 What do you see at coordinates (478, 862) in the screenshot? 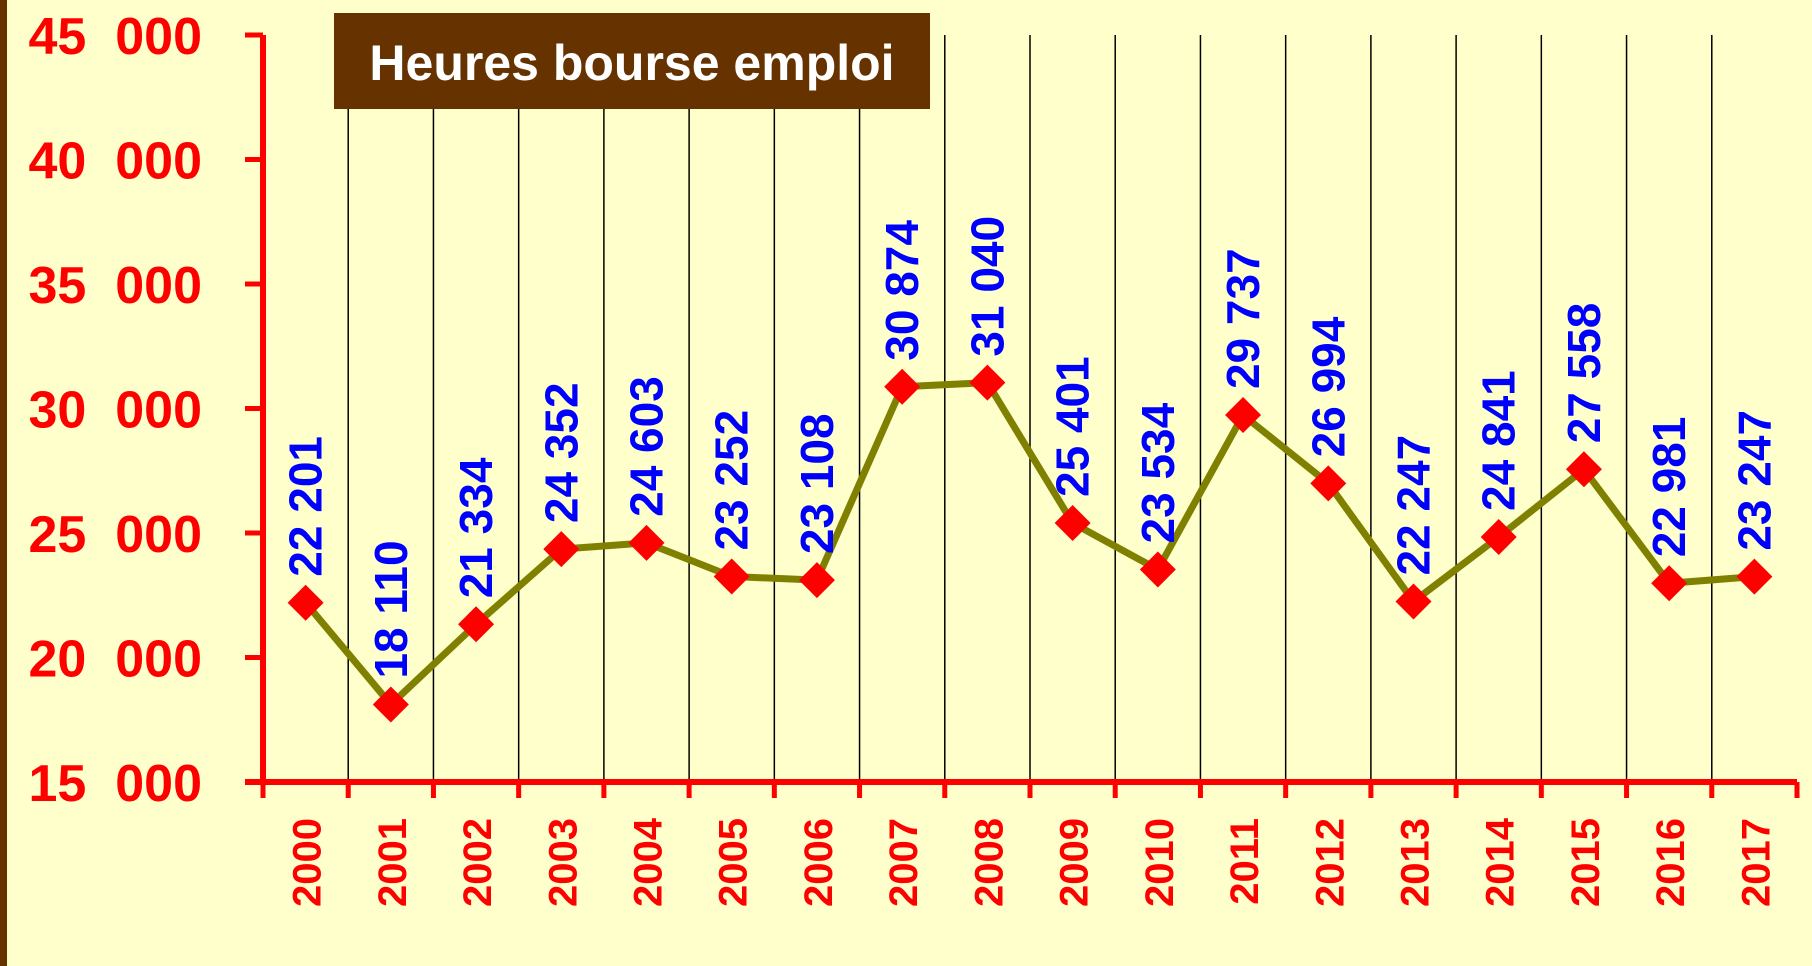
I see `x-tick-label: 2002` at bounding box center [478, 862].